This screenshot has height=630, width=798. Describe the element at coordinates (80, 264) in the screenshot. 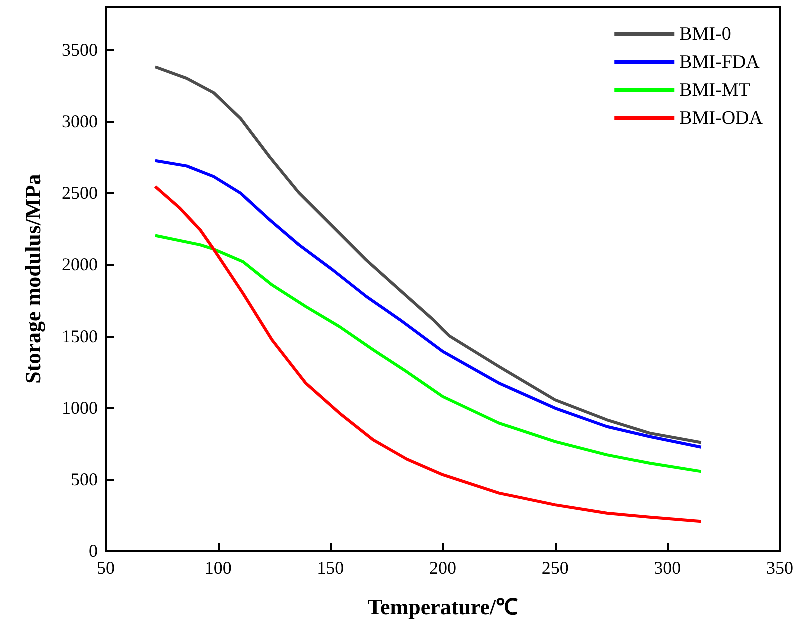

I see `y-tick-label: 2000` at that location.